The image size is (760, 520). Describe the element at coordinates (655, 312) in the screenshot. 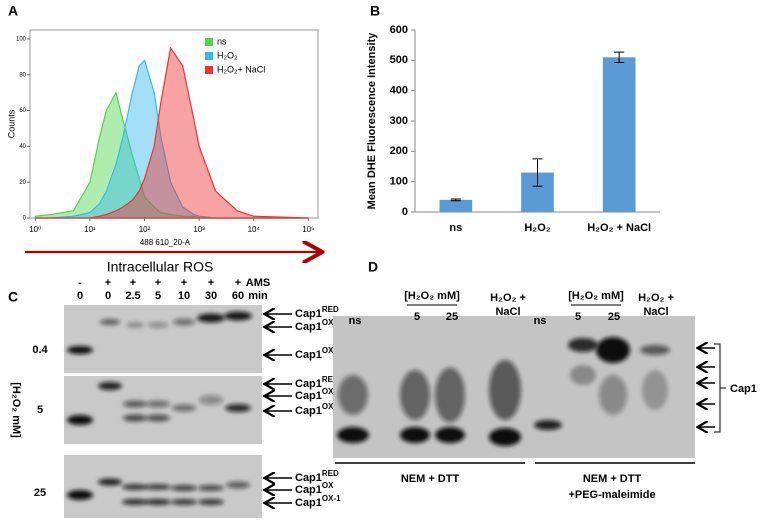

I see `lane-label: NaCl` at that location.